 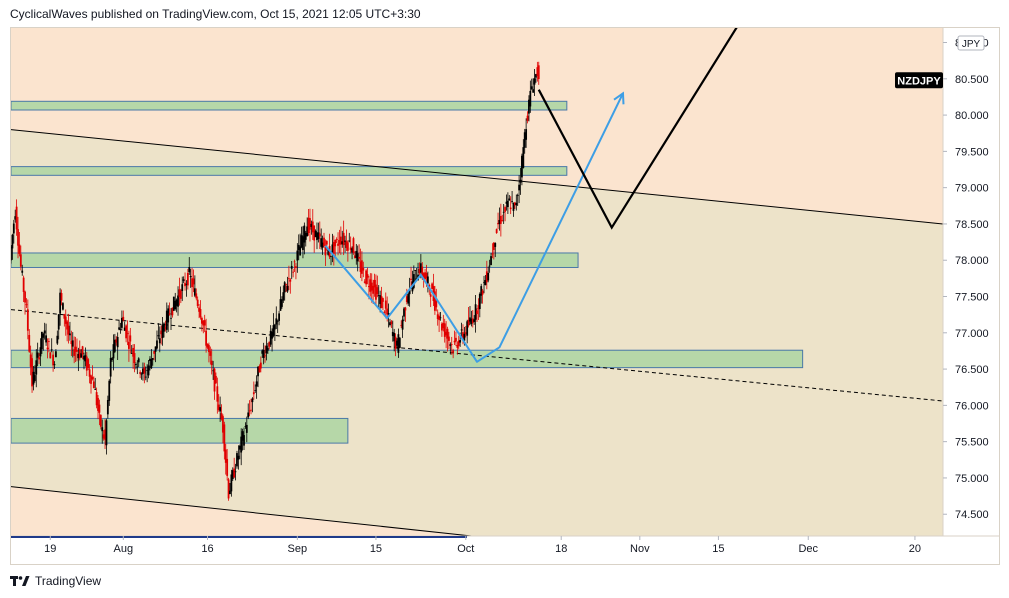 What do you see at coordinates (68, 581) in the screenshot?
I see `footer-brand: TradingView` at bounding box center [68, 581].